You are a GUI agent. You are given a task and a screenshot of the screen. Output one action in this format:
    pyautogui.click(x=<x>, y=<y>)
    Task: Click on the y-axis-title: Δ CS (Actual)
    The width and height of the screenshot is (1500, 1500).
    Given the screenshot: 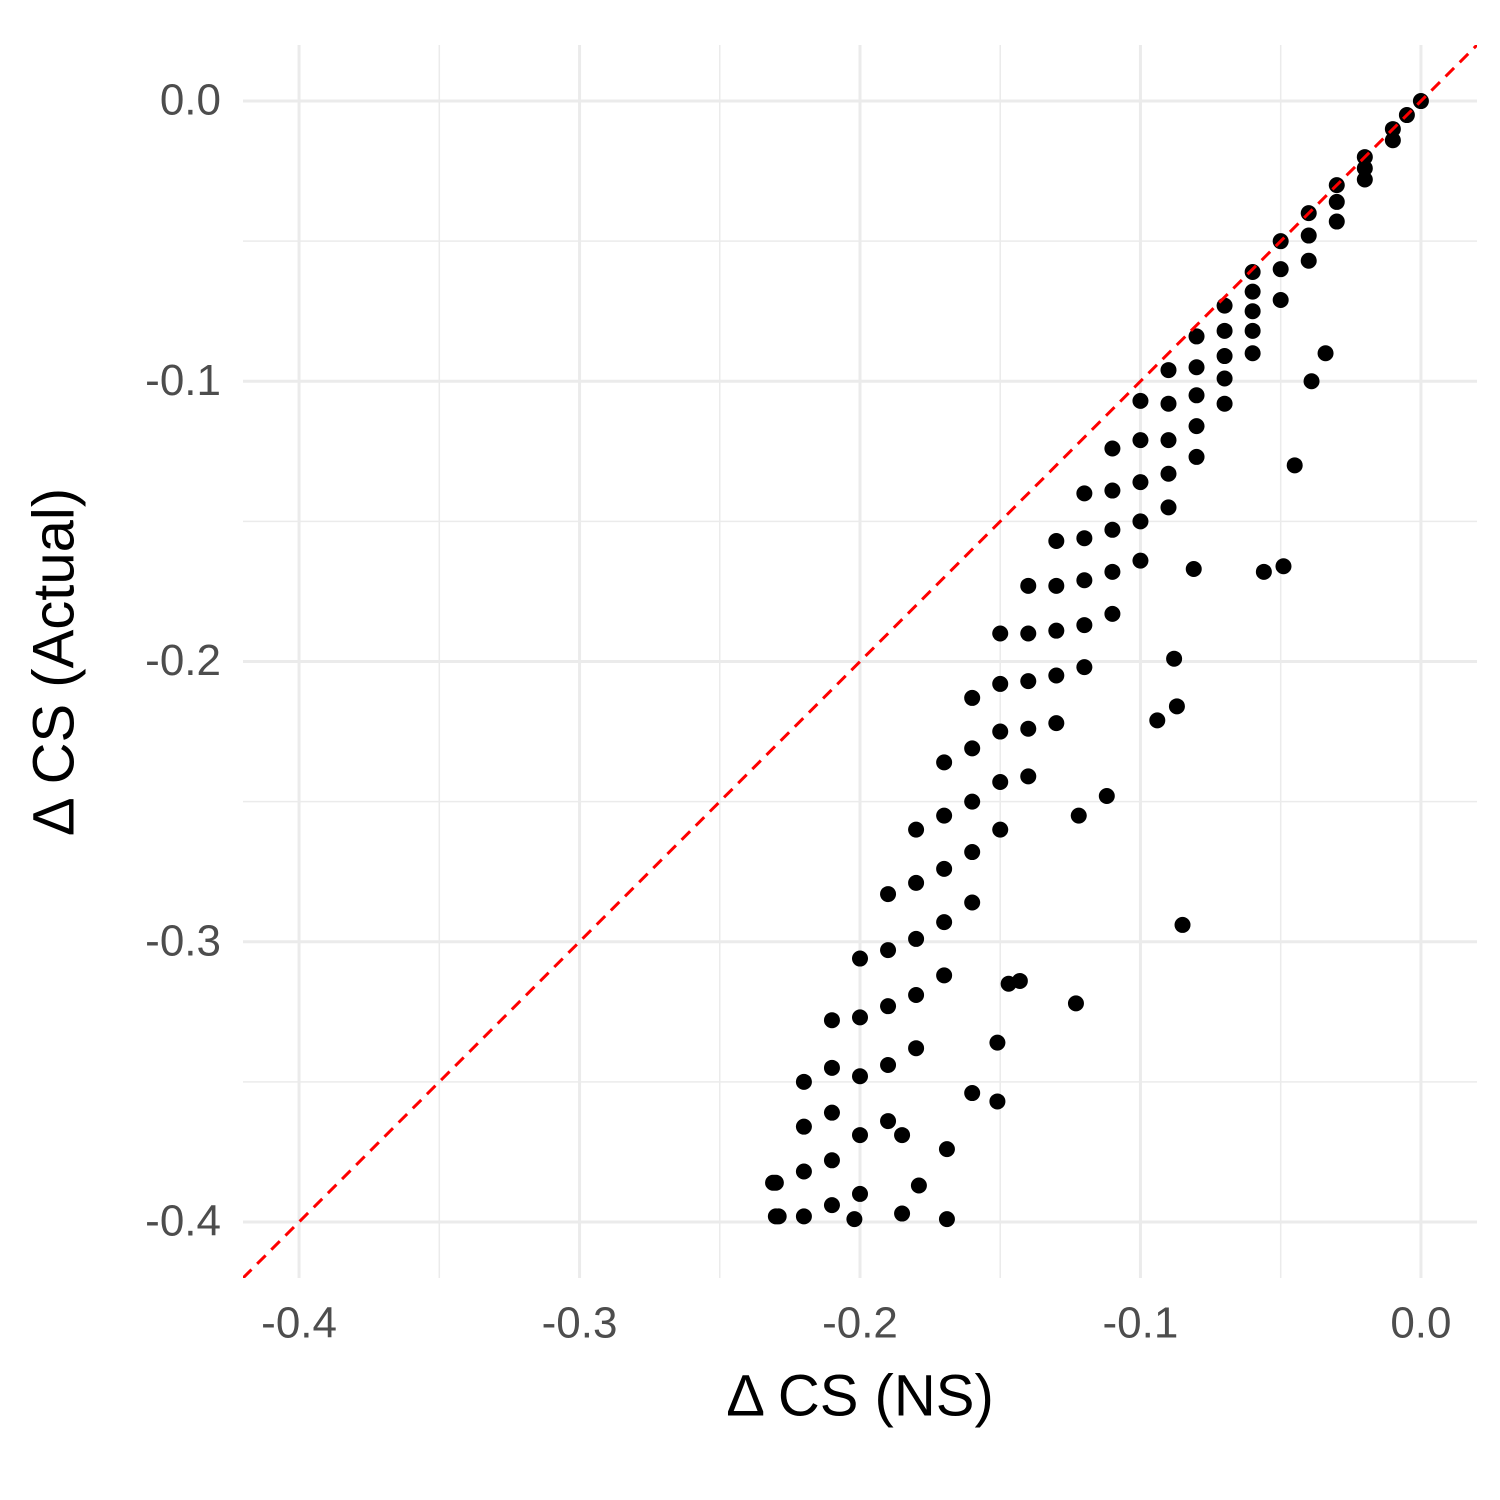 What is the action you would take?
    pyautogui.click(x=53, y=662)
    